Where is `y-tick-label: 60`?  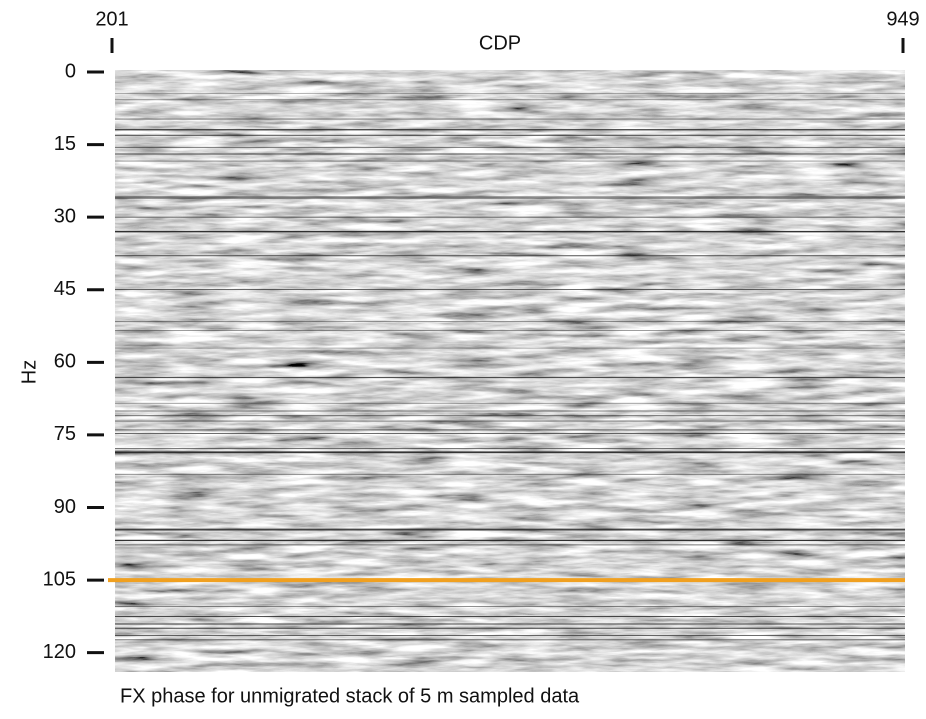 y-tick-label: 60 is located at coordinates (65, 362).